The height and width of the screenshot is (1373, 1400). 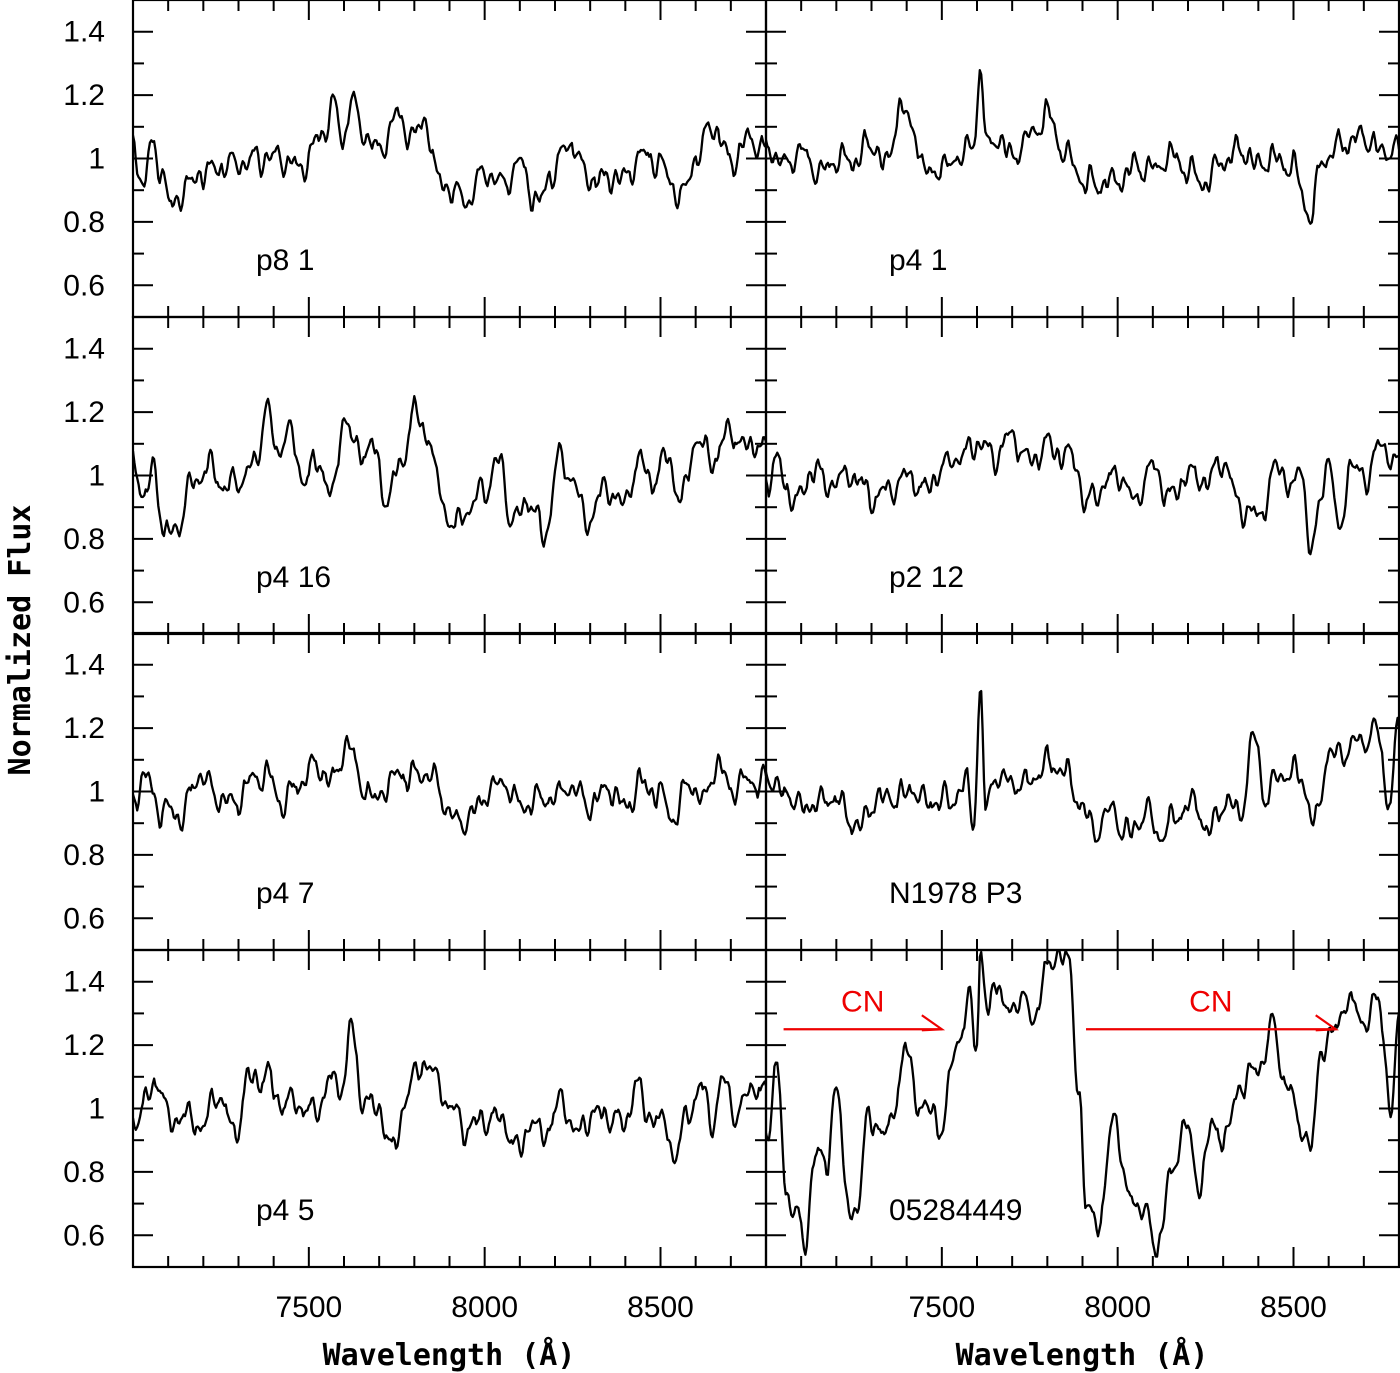 I want to click on panel-label: p8 1, so click(x=285, y=260).